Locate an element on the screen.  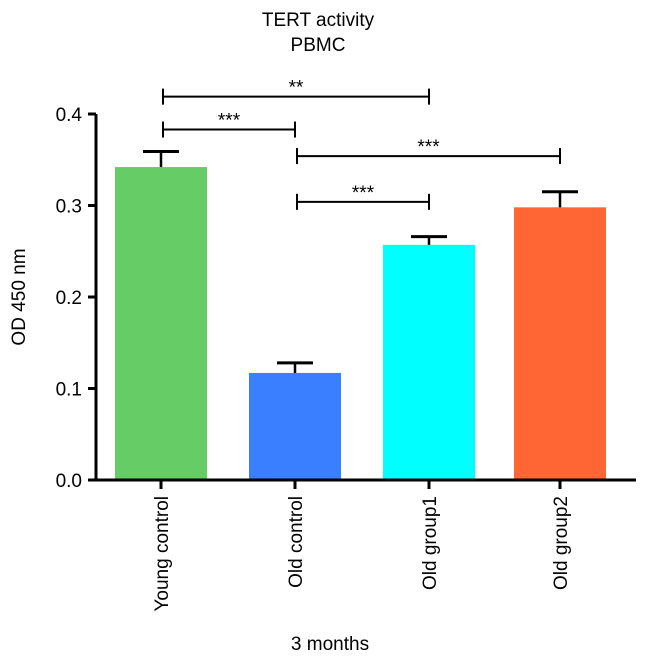
sig-label-3: *** is located at coordinates (363, 193).